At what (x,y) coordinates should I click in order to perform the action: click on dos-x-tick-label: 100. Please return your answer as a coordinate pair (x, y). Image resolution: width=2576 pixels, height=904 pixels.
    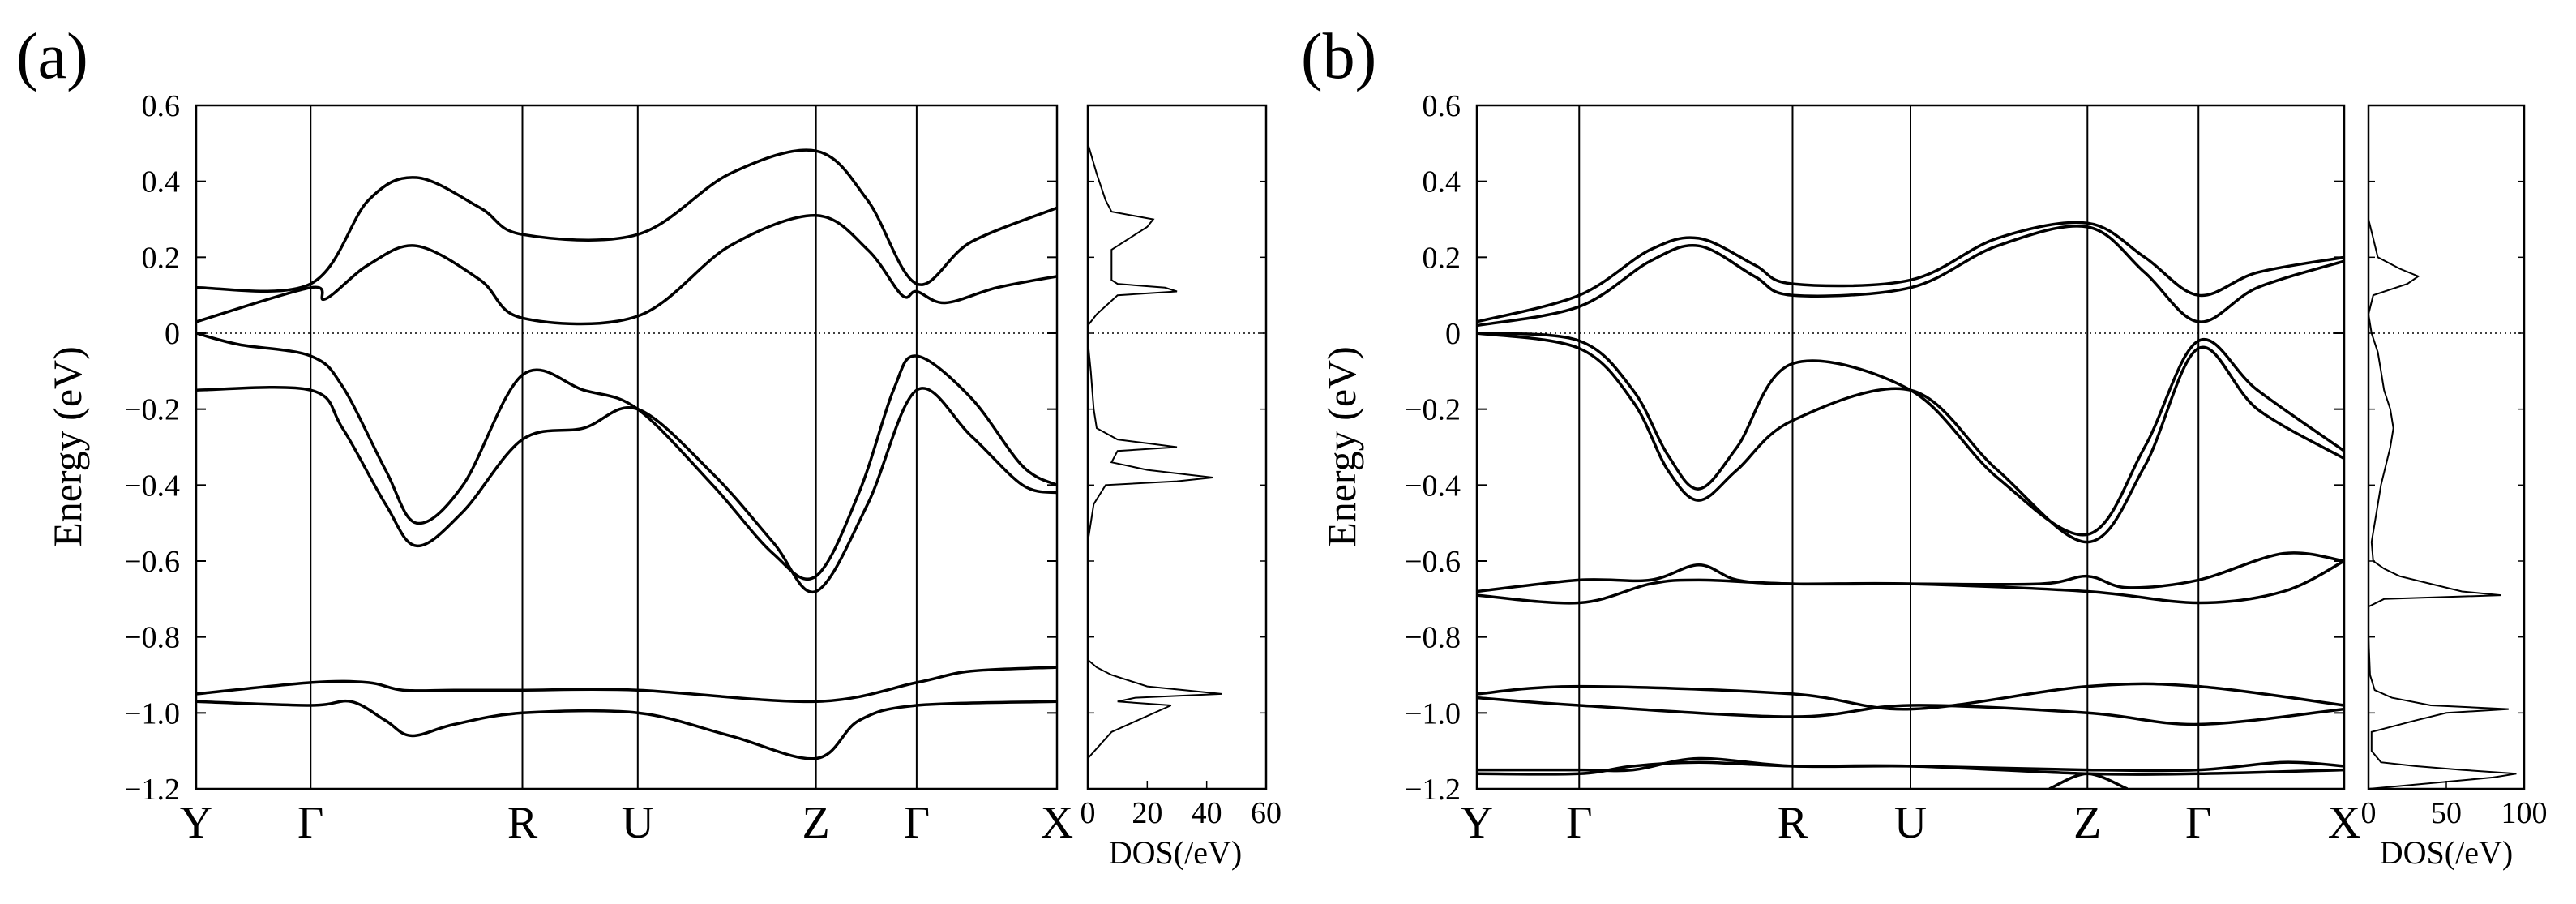
    Looking at the image, I should click on (2524, 813).